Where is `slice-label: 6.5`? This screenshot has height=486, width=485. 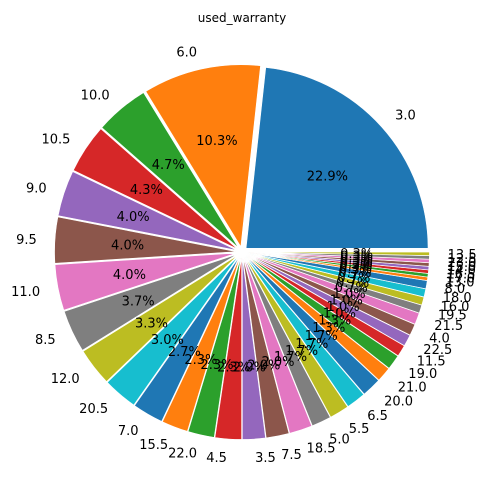 slice-label: 6.5 is located at coordinates (377, 416).